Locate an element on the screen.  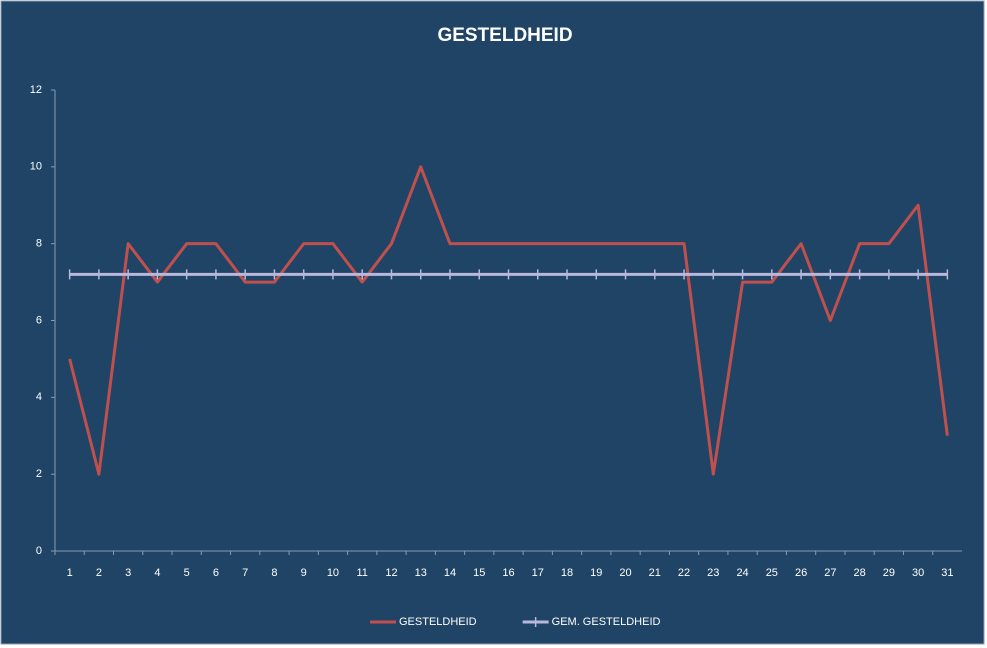
x-tick-label: 3 is located at coordinates (128, 573).